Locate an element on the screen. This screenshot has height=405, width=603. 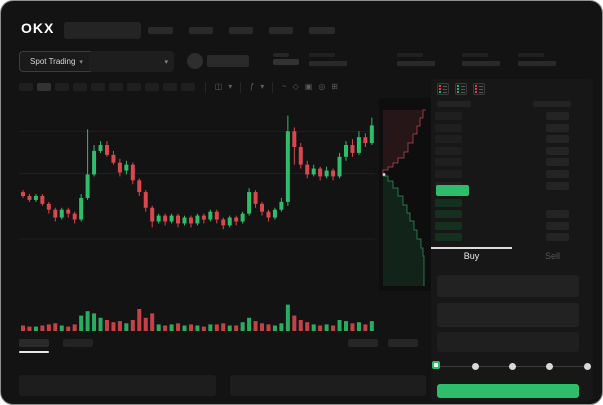
pair-selector: ▾ is located at coordinates (131, 61).